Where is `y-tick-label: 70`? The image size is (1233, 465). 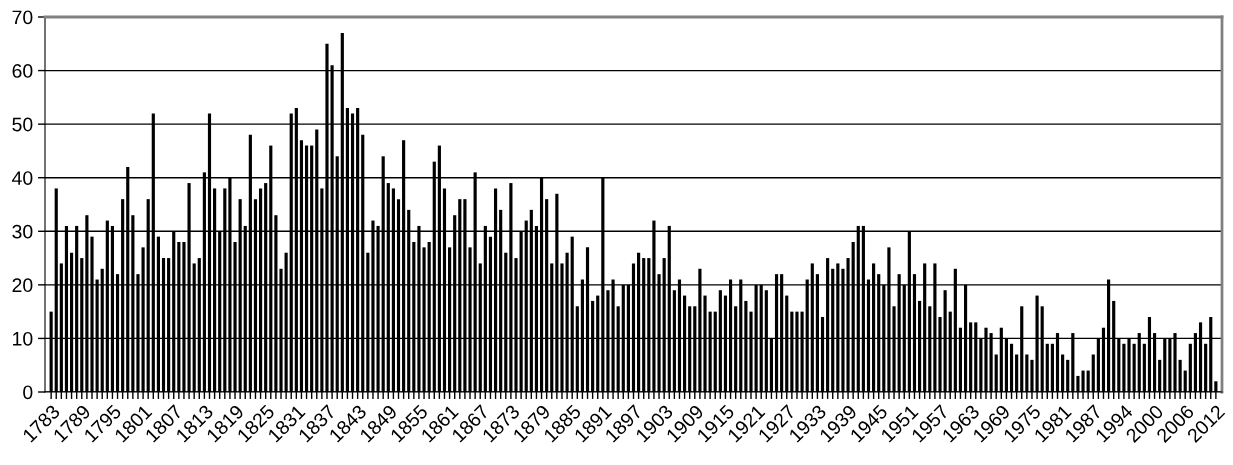
y-tick-label: 70 is located at coordinates (22, 17).